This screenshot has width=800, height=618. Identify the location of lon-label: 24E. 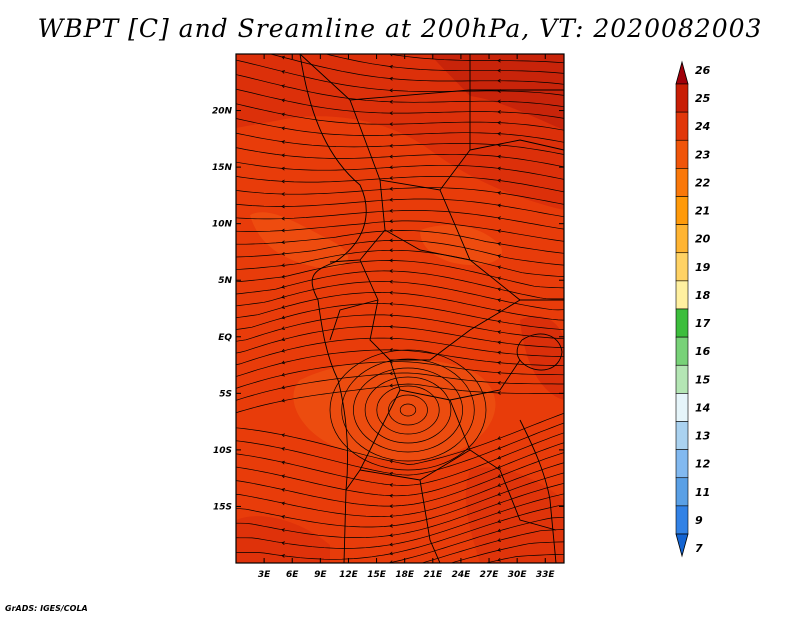
(462, 575).